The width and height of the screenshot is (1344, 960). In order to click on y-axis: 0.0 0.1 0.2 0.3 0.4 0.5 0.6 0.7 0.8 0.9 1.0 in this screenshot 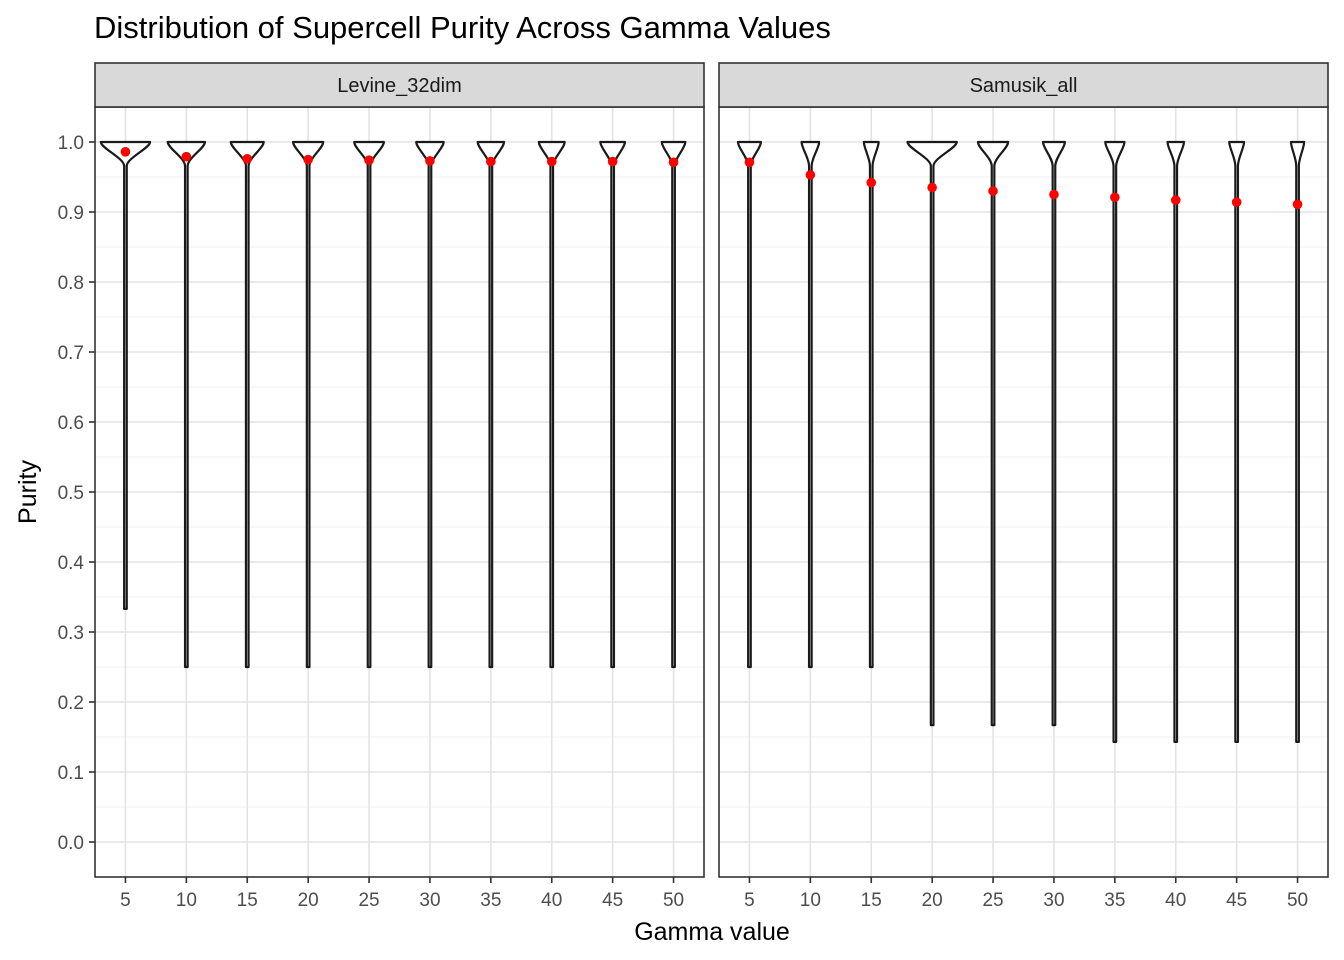, I will do `click(76, 493)`.